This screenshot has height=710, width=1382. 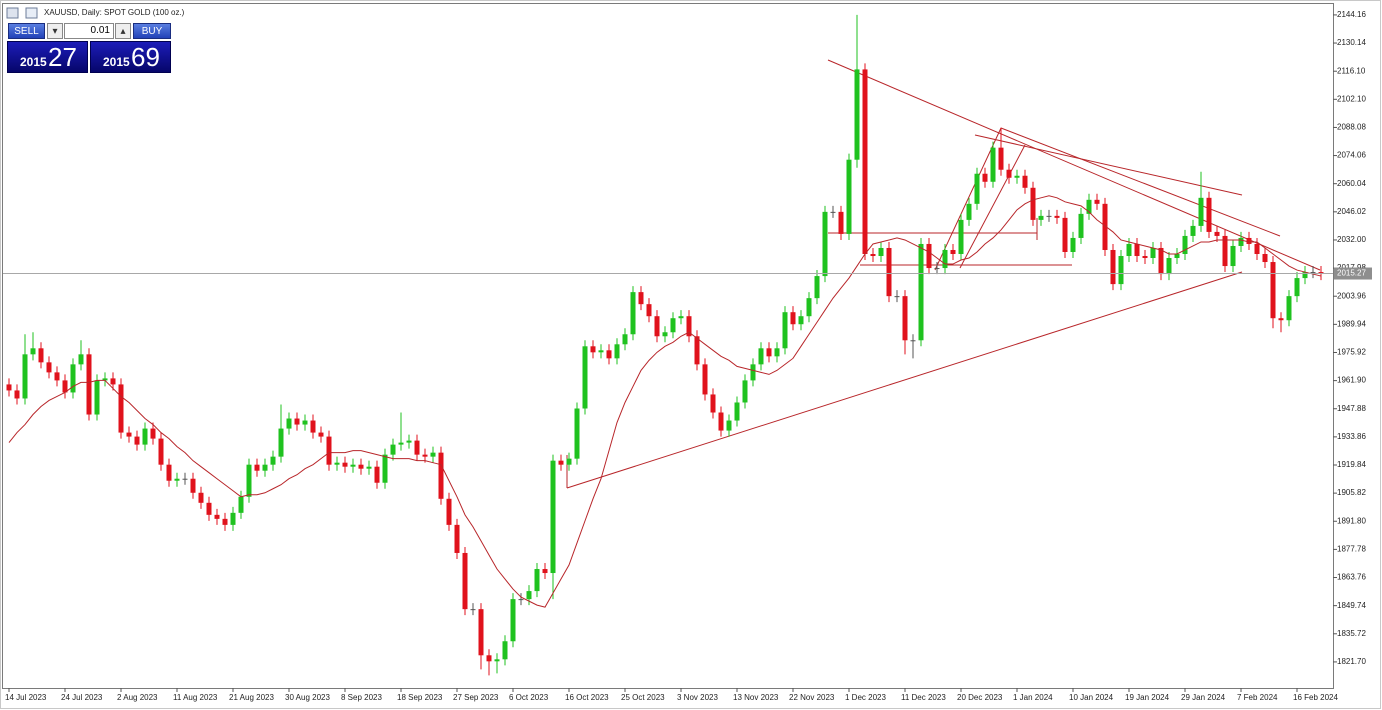 What do you see at coordinates (116, 62) in the screenshot?
I see `ask-big: 2015` at bounding box center [116, 62].